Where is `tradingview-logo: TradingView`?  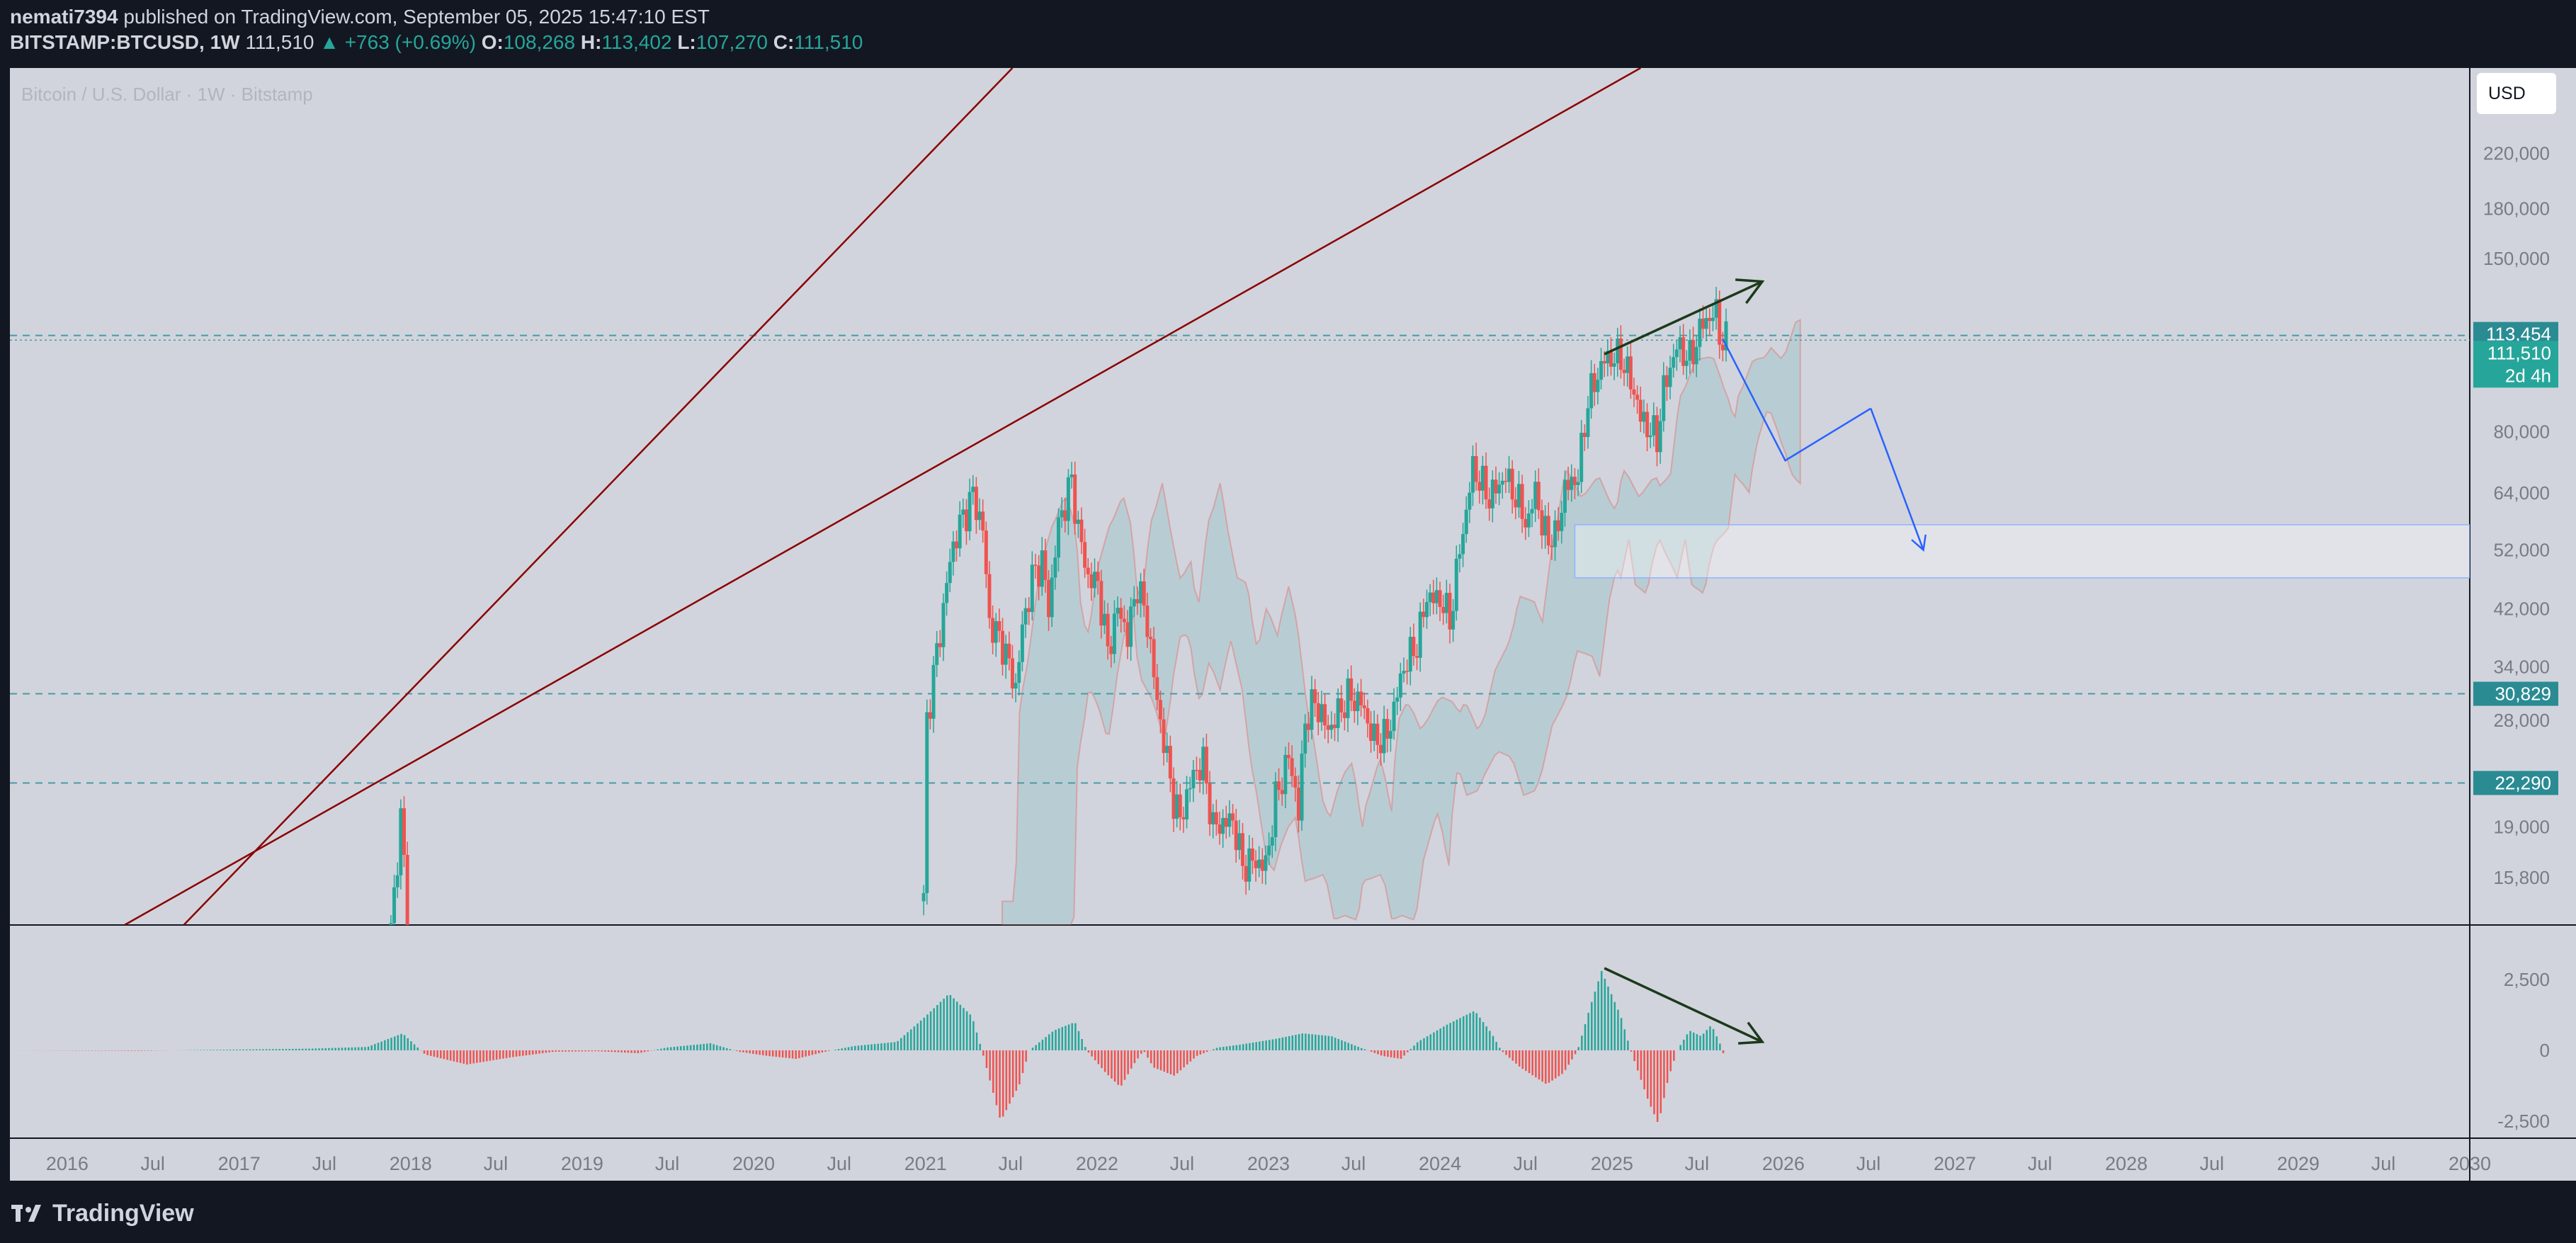
tradingview-logo: TradingView is located at coordinates (102, 1213).